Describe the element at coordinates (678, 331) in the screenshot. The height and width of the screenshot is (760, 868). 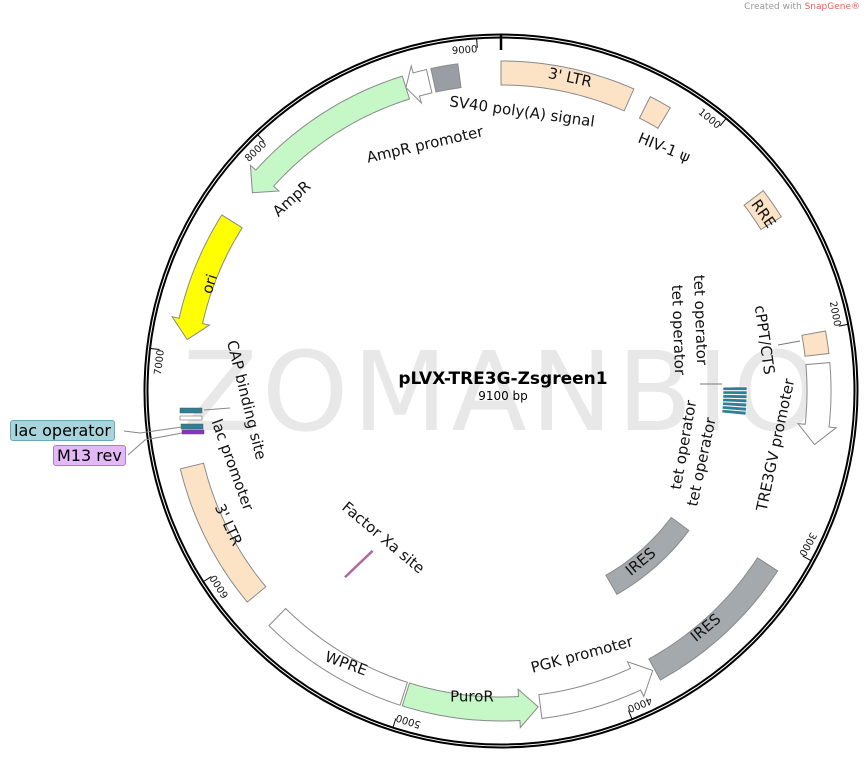
I see `label-tet-operator-1: tet operator` at that location.